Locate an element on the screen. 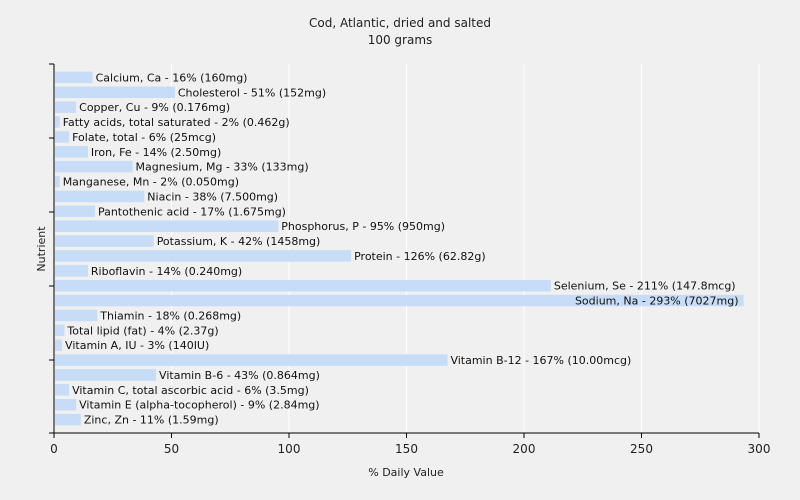 The image size is (800, 500). x-tick-label: 250 is located at coordinates (641, 449).